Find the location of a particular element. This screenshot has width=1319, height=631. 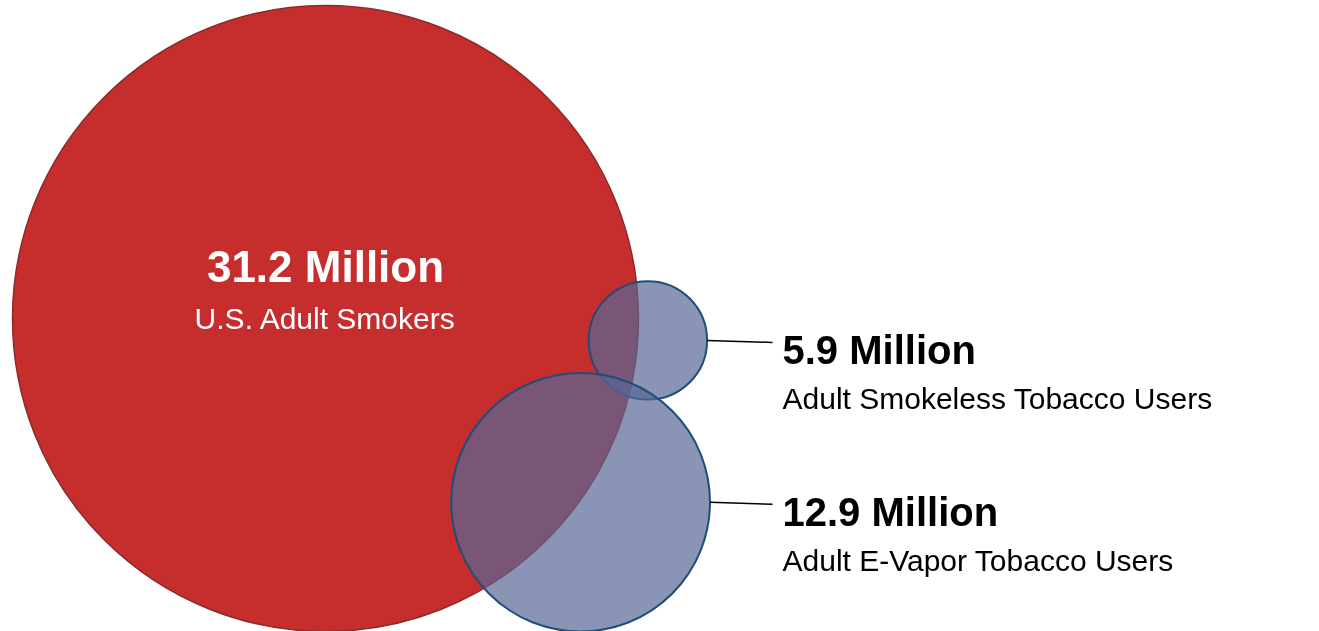

category-label: U.S. Adult Smokers is located at coordinates (324, 318).